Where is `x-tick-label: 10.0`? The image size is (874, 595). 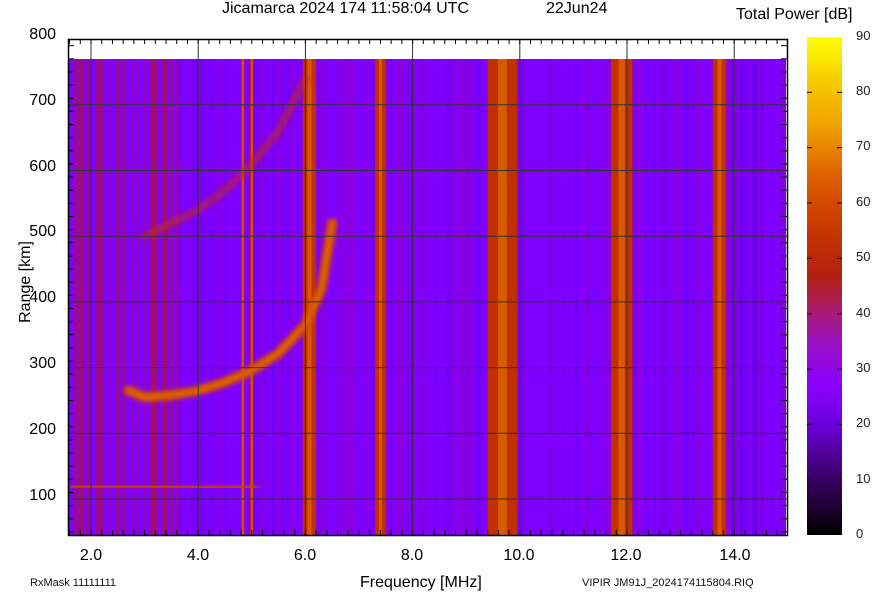 x-tick-label: 10.0 is located at coordinates (519, 555).